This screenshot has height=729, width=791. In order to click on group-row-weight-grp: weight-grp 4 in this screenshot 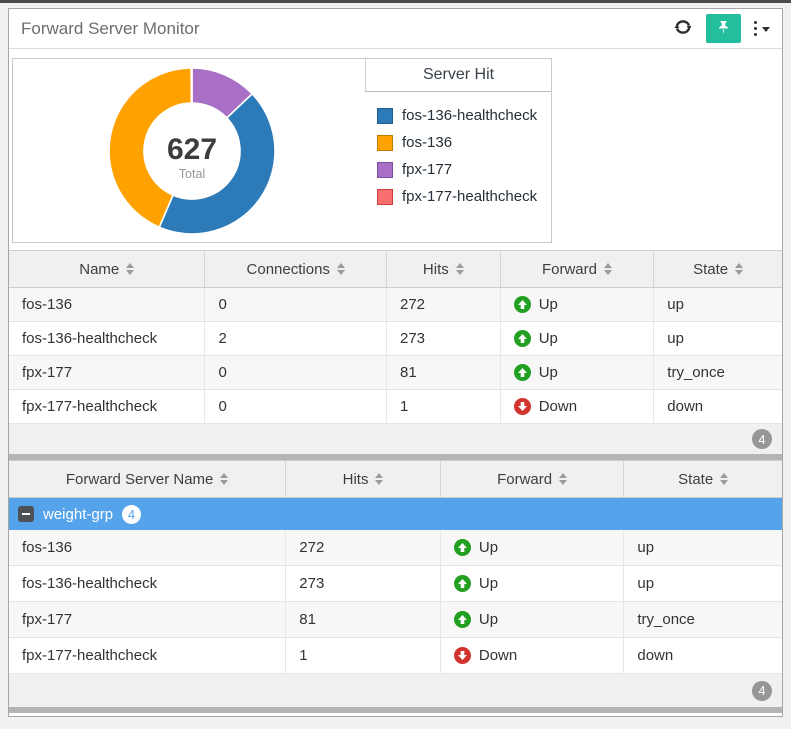, I will do `click(395, 514)`.